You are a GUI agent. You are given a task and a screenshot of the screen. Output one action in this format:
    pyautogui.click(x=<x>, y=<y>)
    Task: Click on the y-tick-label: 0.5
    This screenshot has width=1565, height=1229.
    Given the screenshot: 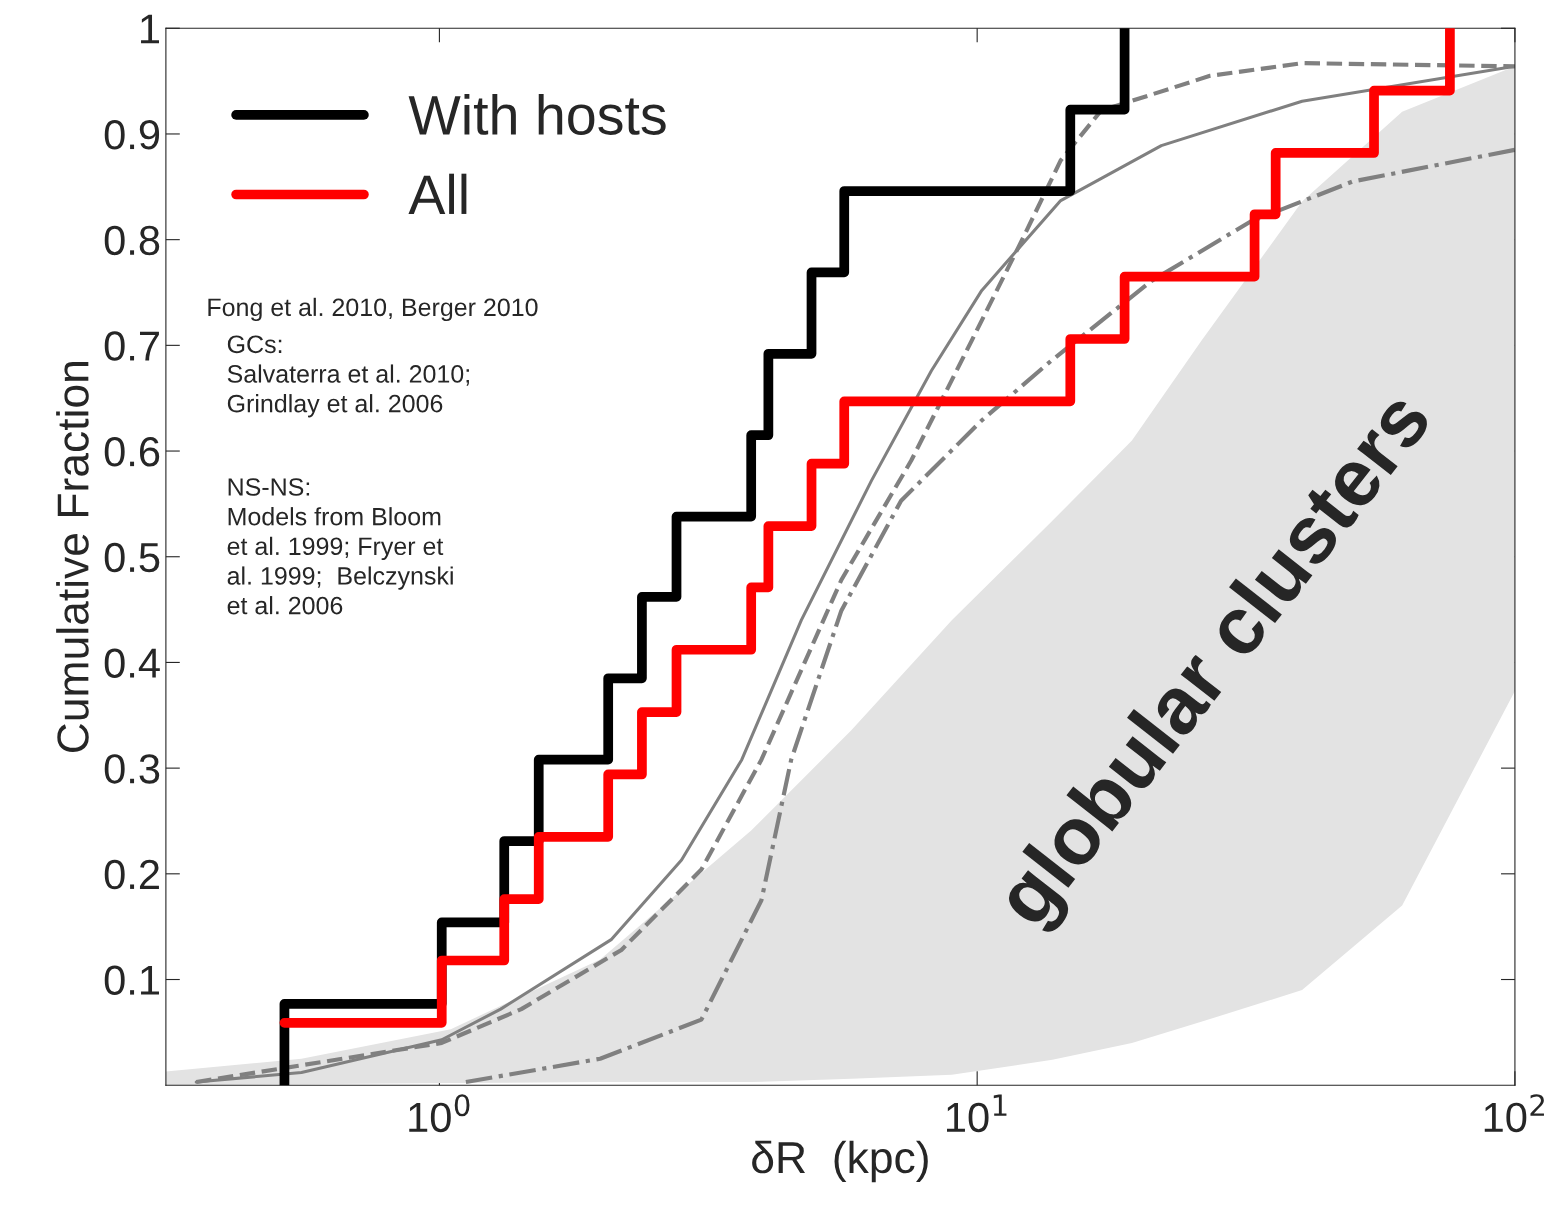 What is the action you would take?
    pyautogui.click(x=132, y=557)
    